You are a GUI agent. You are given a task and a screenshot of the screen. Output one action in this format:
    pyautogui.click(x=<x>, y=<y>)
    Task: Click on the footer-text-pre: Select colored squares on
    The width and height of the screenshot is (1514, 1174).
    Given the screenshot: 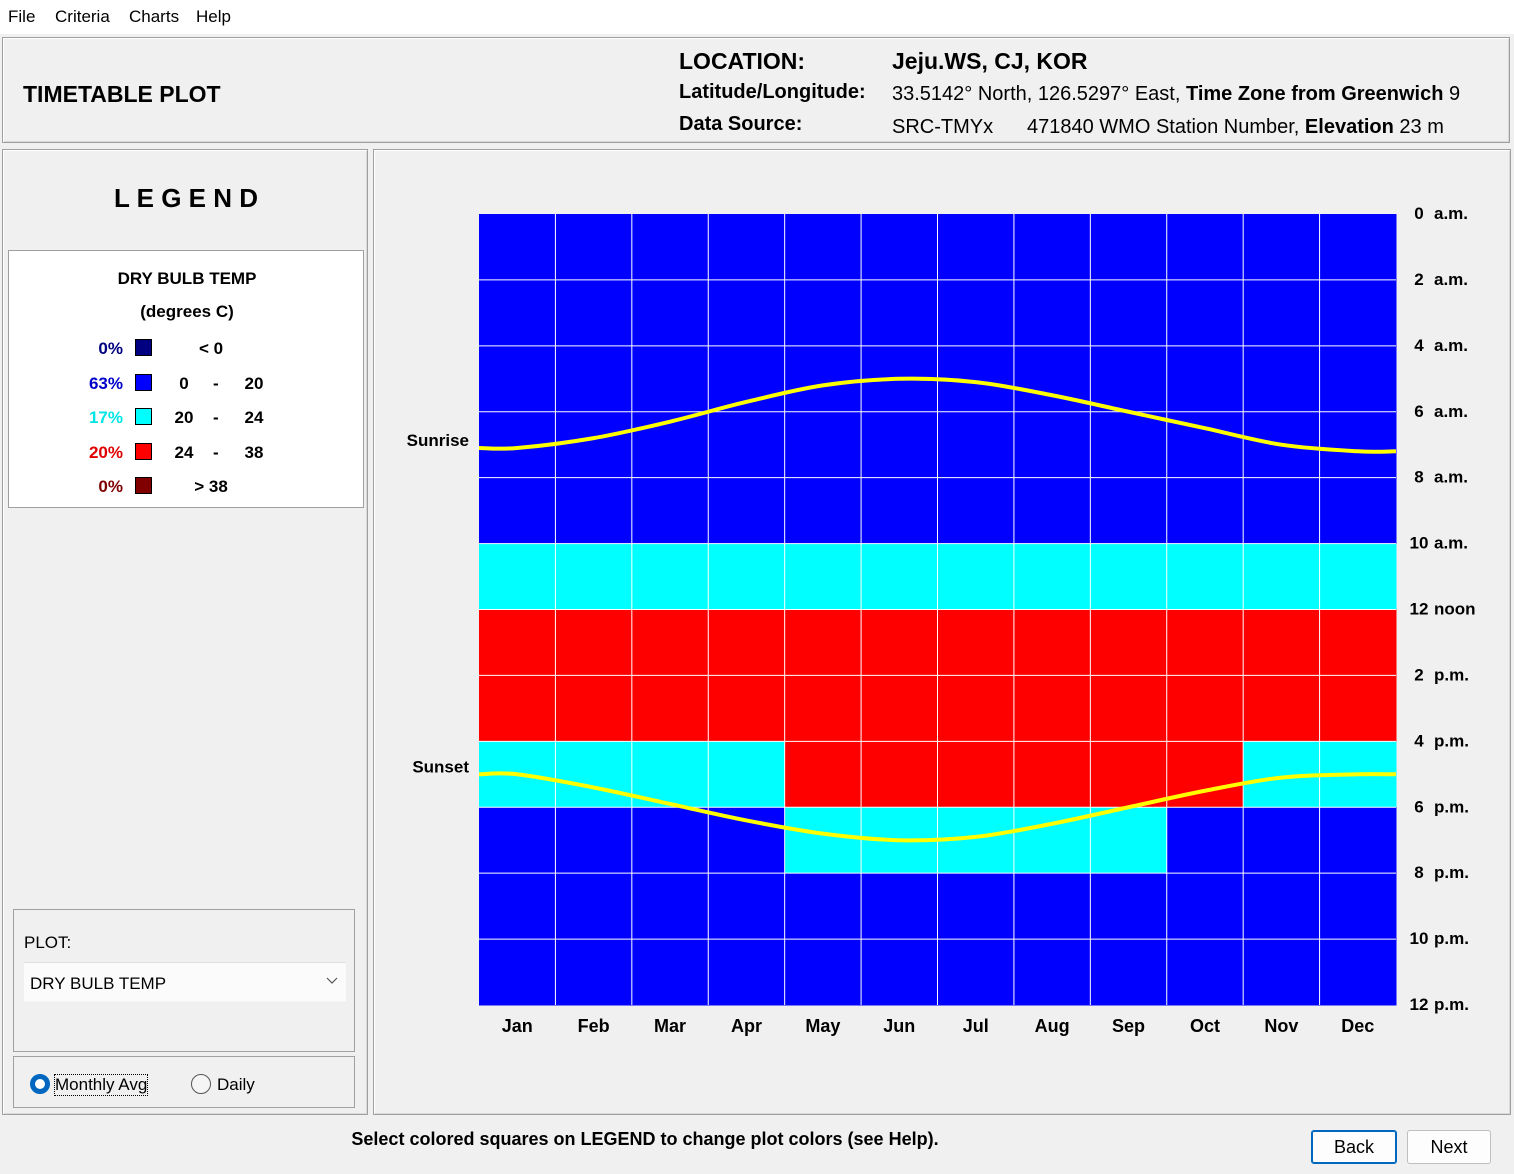 What is the action you would take?
    pyautogui.click(x=463, y=1139)
    